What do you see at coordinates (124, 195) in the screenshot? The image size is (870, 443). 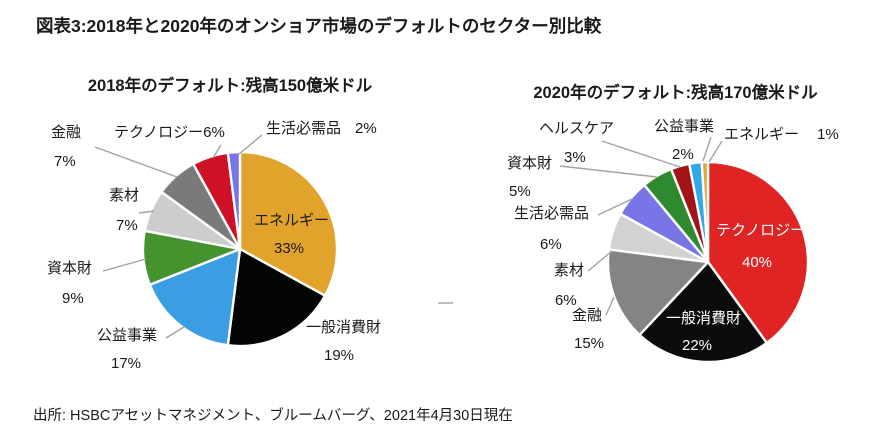 I see `label-2018-materials: 素材` at bounding box center [124, 195].